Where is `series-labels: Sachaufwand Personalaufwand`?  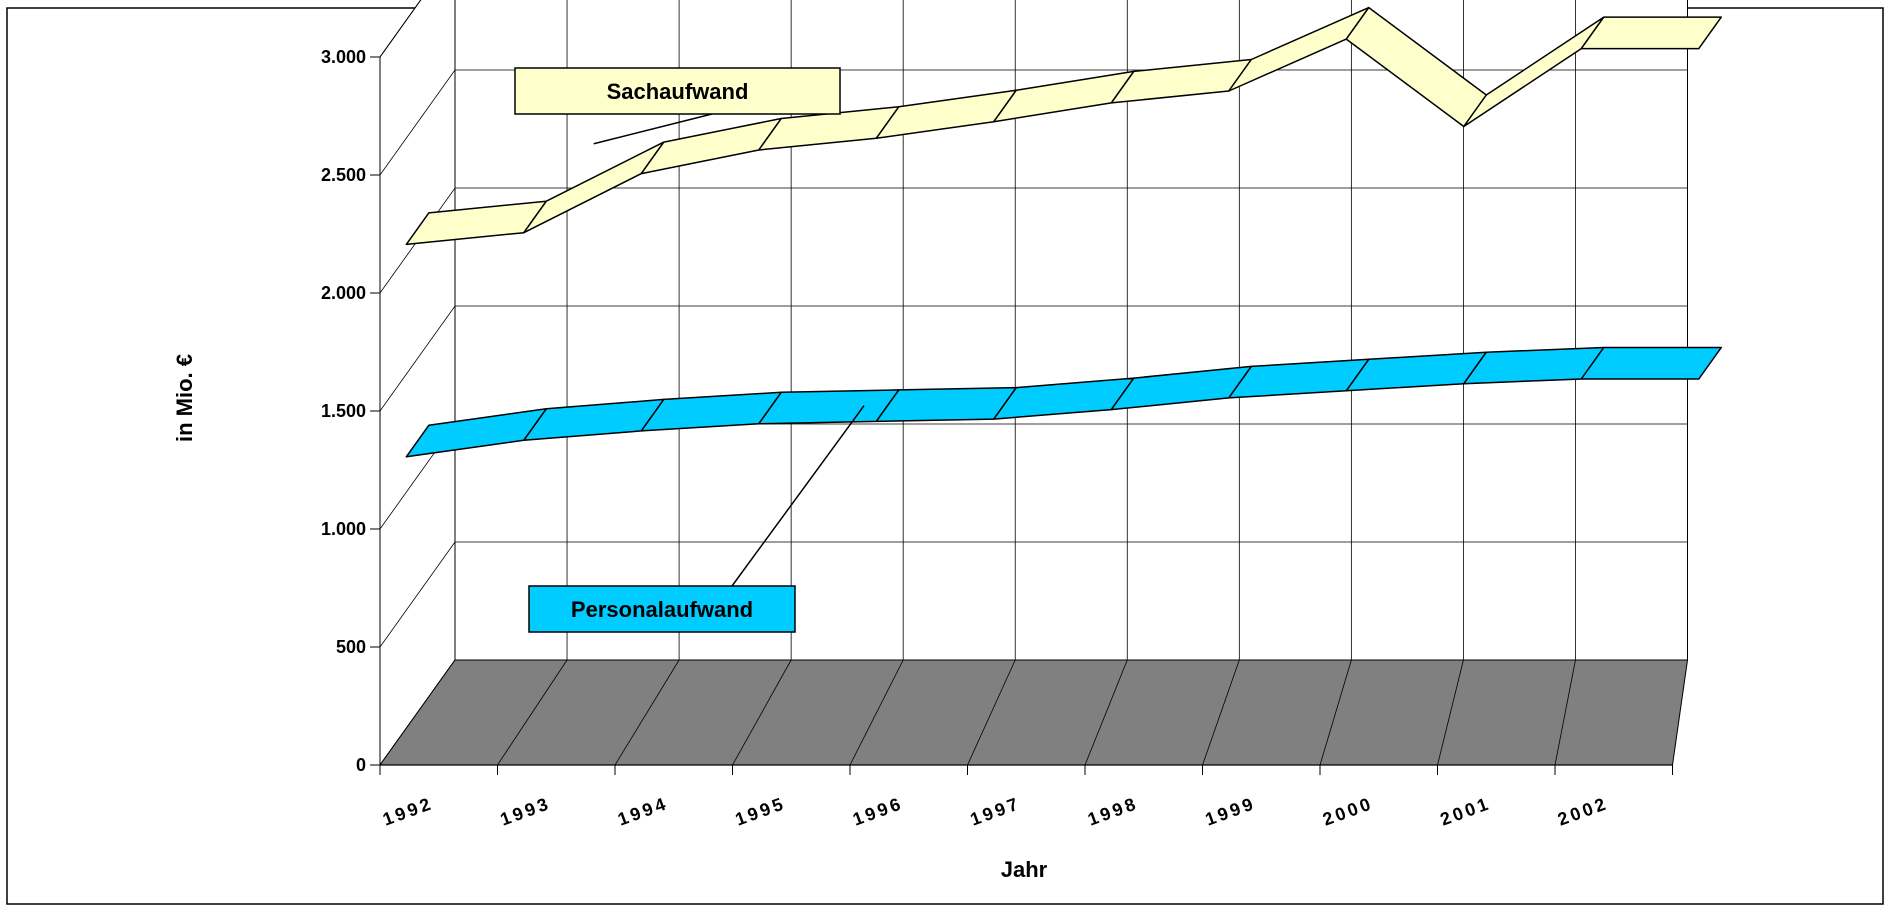 series-labels: Sachaufwand Personalaufwand is located at coordinates (689, 350).